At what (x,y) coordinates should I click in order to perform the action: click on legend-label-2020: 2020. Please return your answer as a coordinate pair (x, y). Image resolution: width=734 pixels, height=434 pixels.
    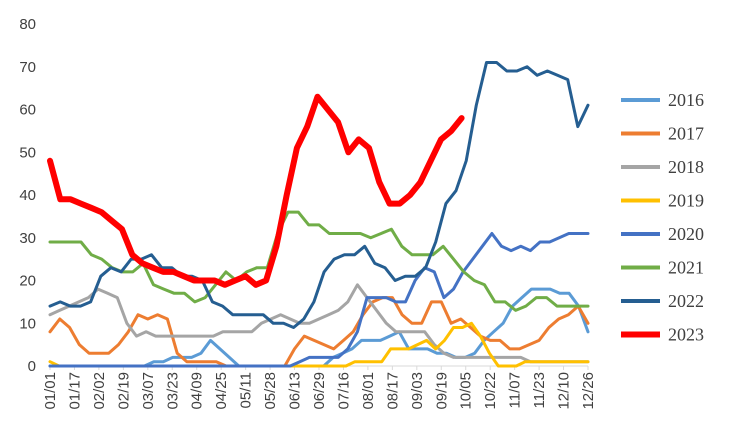
    Looking at the image, I should click on (686, 234).